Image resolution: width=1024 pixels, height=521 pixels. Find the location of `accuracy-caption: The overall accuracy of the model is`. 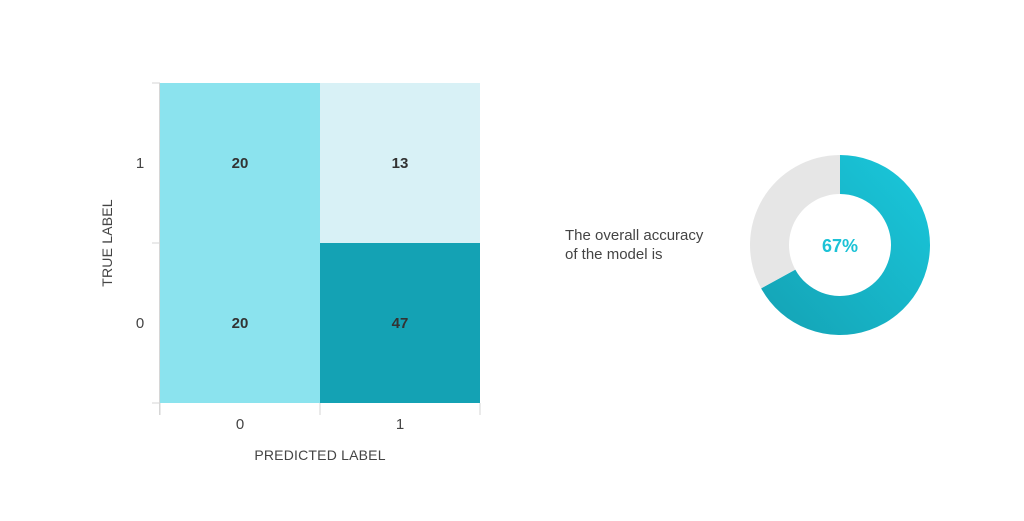

accuracy-caption: The overall accuracy of the model is is located at coordinates (660, 245).